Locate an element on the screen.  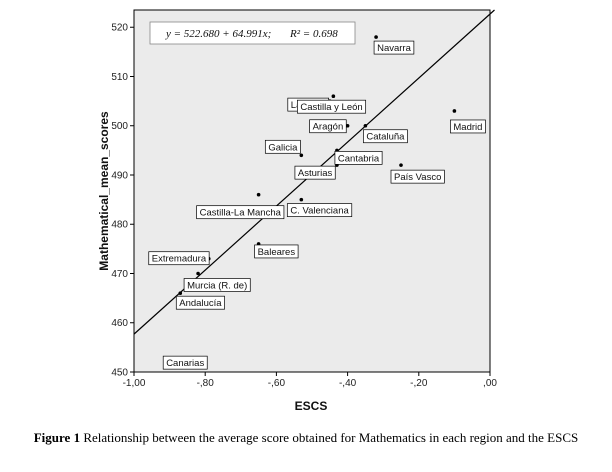
point-label-text: Murcia (R. de) is located at coordinates (217, 285).